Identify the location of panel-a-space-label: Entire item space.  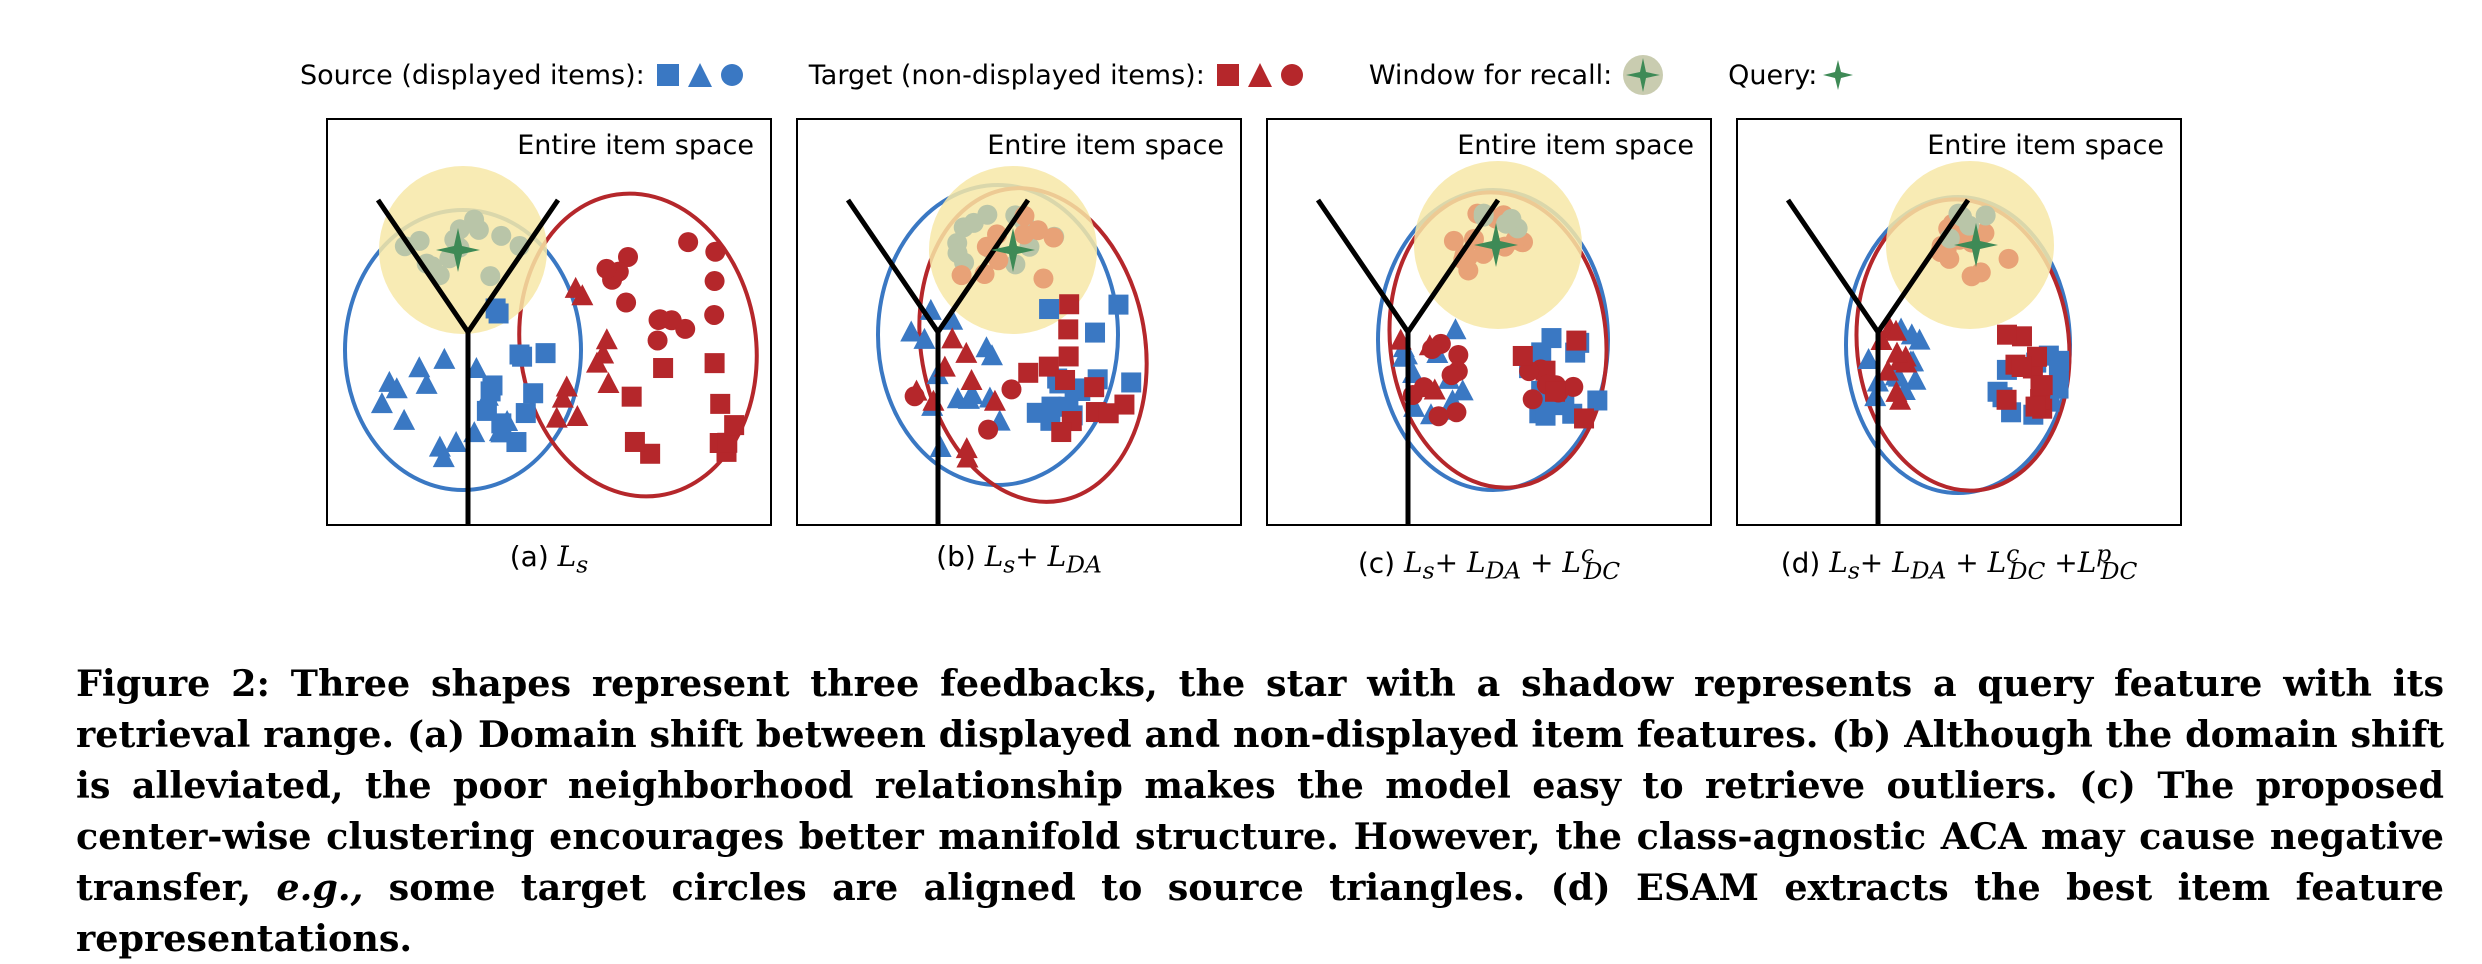
(635, 145).